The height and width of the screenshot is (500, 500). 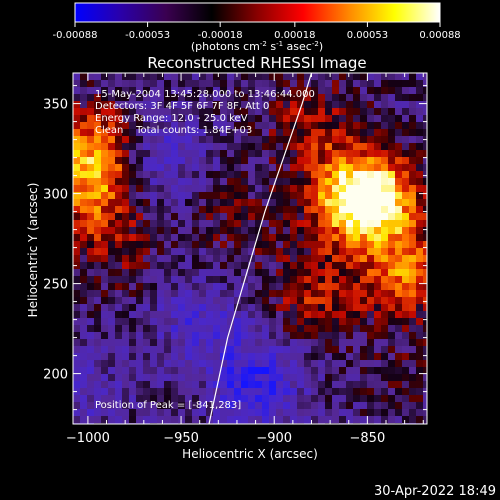 What do you see at coordinates (257, 12) in the screenshot?
I see `colorbar` at bounding box center [257, 12].